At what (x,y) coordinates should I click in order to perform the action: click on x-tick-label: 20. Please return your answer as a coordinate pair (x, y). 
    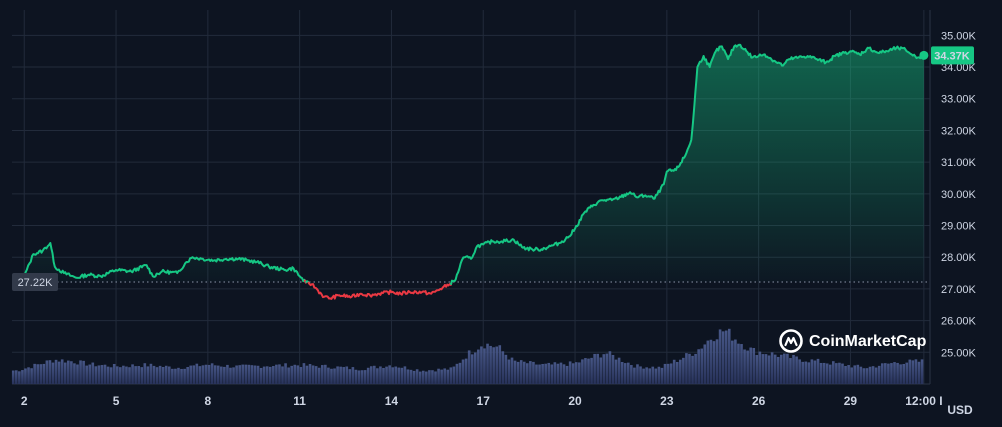
    Looking at the image, I should click on (575, 401).